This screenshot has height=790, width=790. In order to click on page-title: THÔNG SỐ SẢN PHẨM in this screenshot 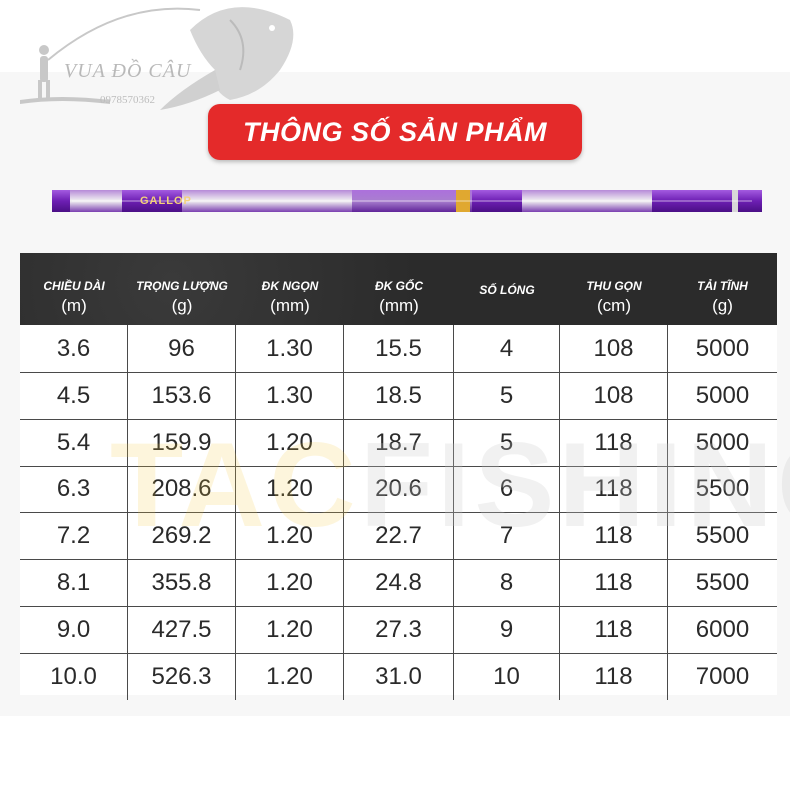, I will do `click(394, 131)`.